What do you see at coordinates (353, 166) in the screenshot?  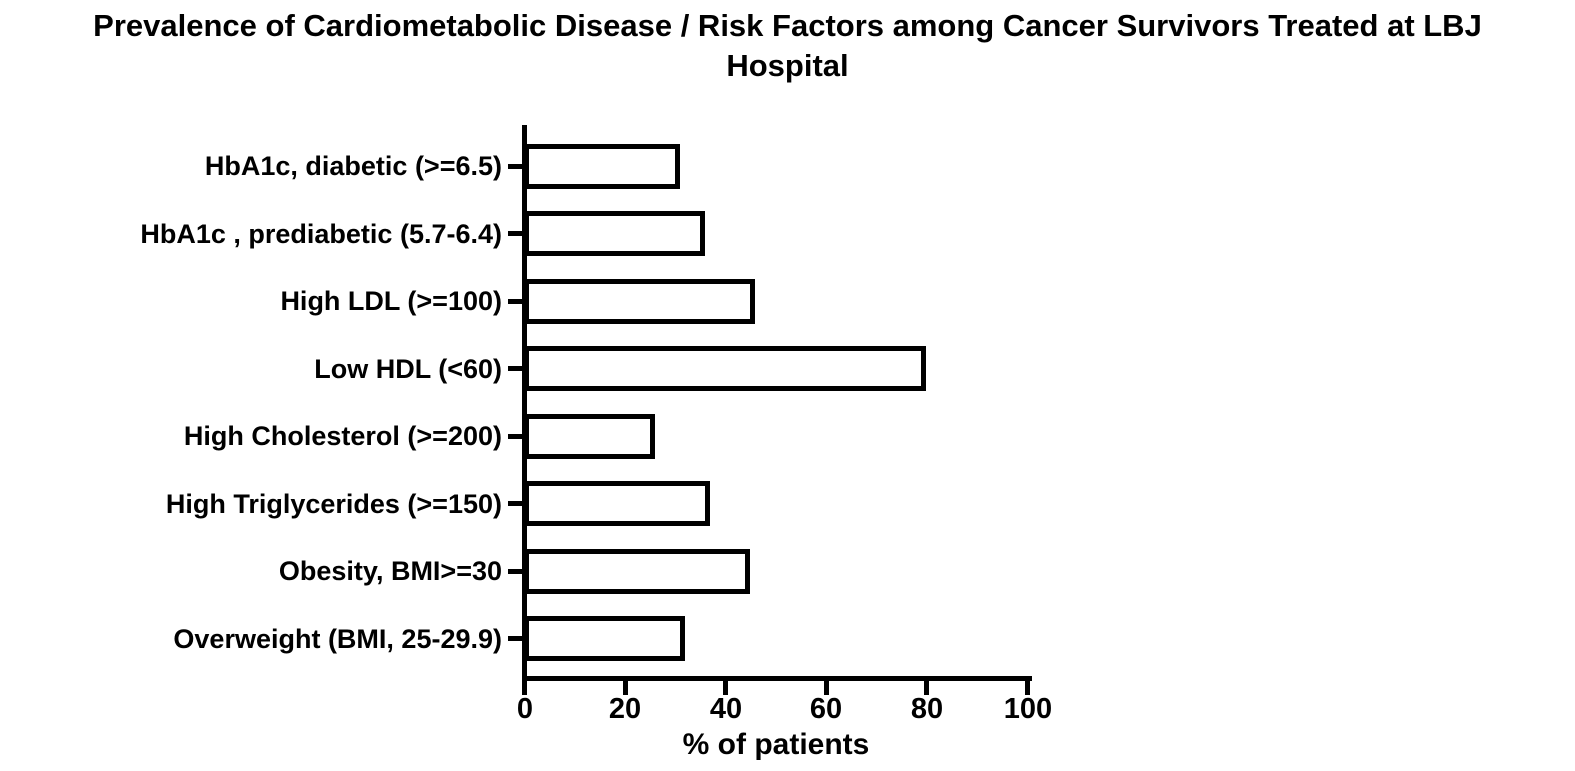 I see `category-label: HbA1c, diabetic (>=6.5)` at bounding box center [353, 166].